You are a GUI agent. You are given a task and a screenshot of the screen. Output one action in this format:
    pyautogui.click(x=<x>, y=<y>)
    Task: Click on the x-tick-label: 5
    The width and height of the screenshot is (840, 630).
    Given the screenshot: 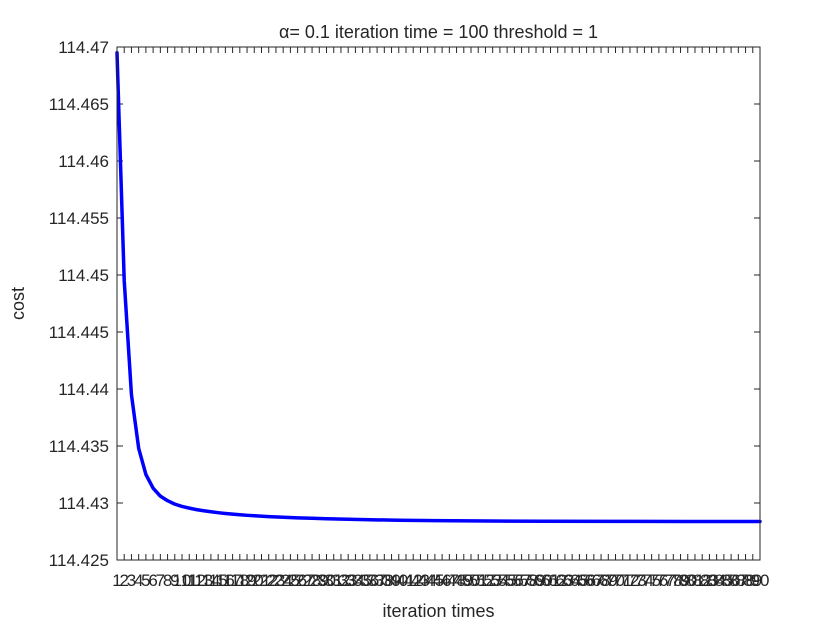 What is the action you would take?
    pyautogui.click(x=145, y=580)
    